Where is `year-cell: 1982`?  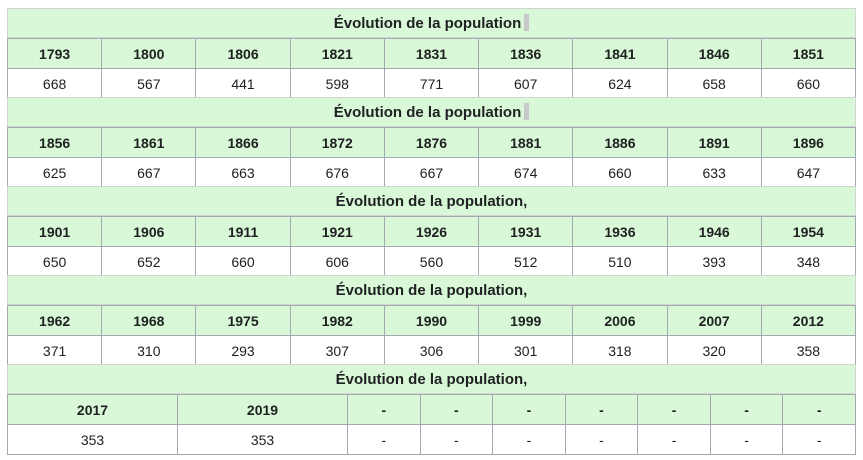 year-cell: 1982 is located at coordinates (337, 320).